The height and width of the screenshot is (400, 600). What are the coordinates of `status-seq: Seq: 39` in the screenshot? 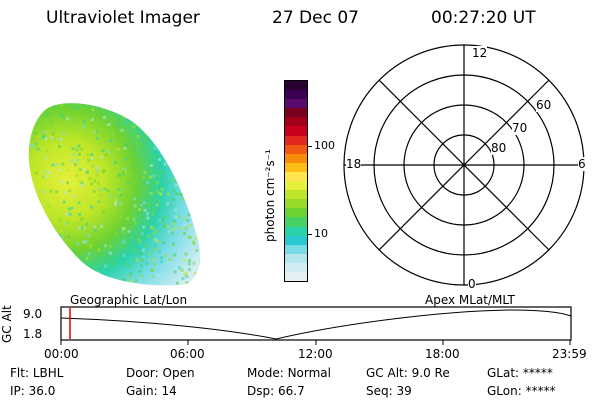 It's located at (389, 391).